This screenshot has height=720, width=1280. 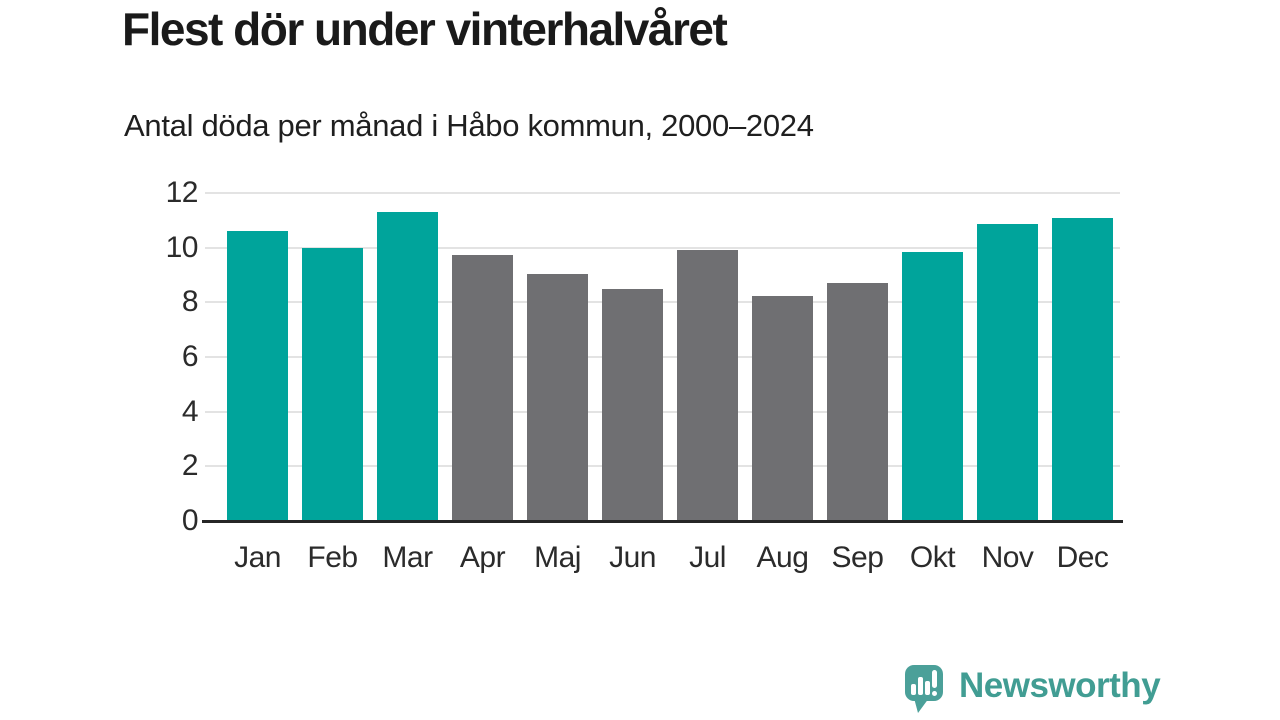 I want to click on x-tick-label-okt: Okt, so click(x=932, y=557).